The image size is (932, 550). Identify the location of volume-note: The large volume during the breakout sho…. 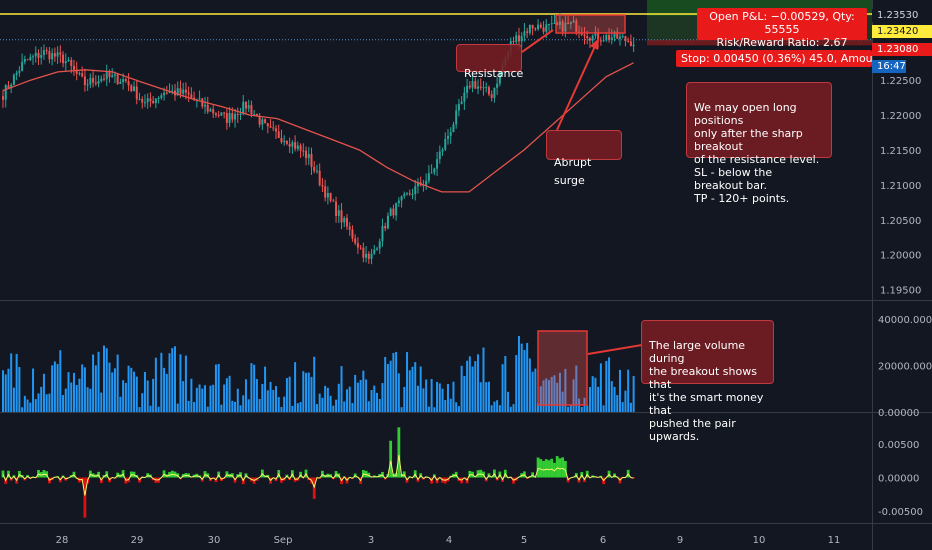
(707, 381).